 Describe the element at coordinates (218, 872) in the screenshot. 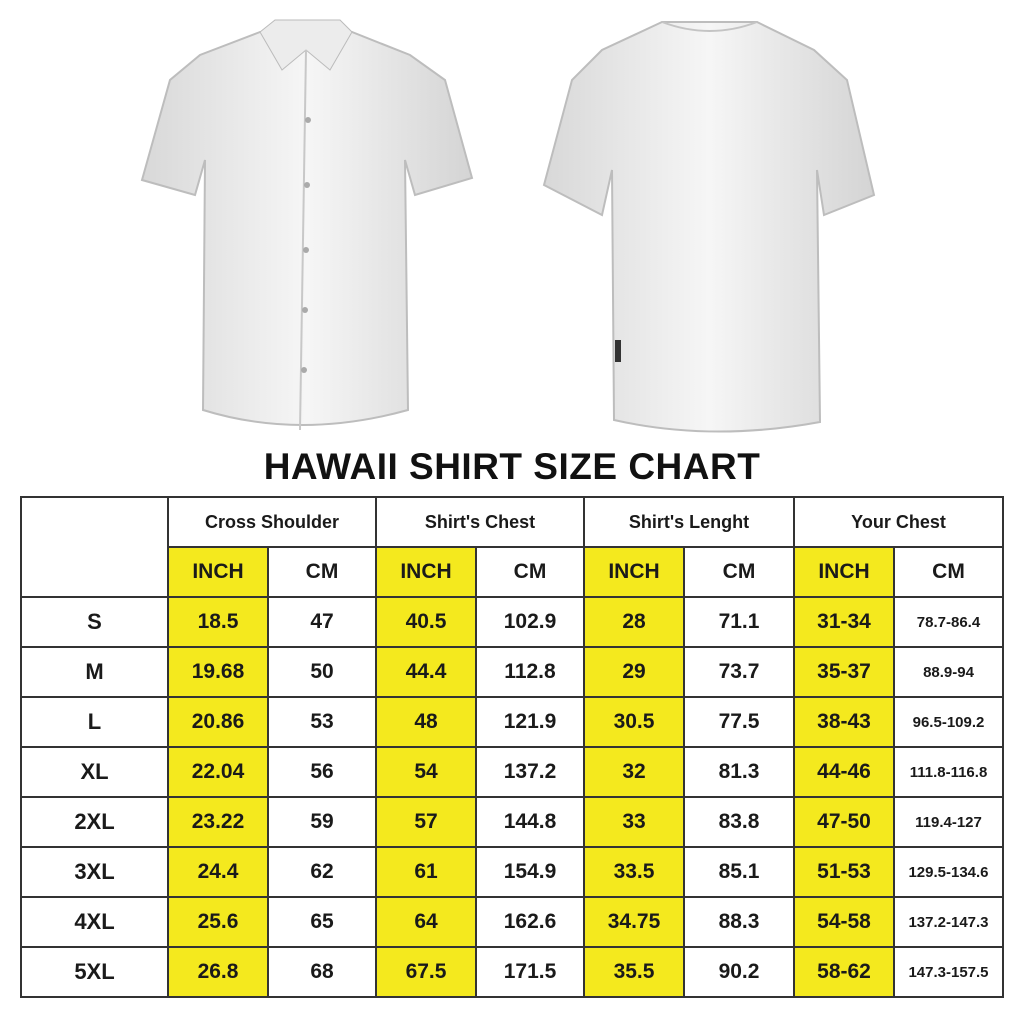

I see `inch-value: 24.4` at that location.